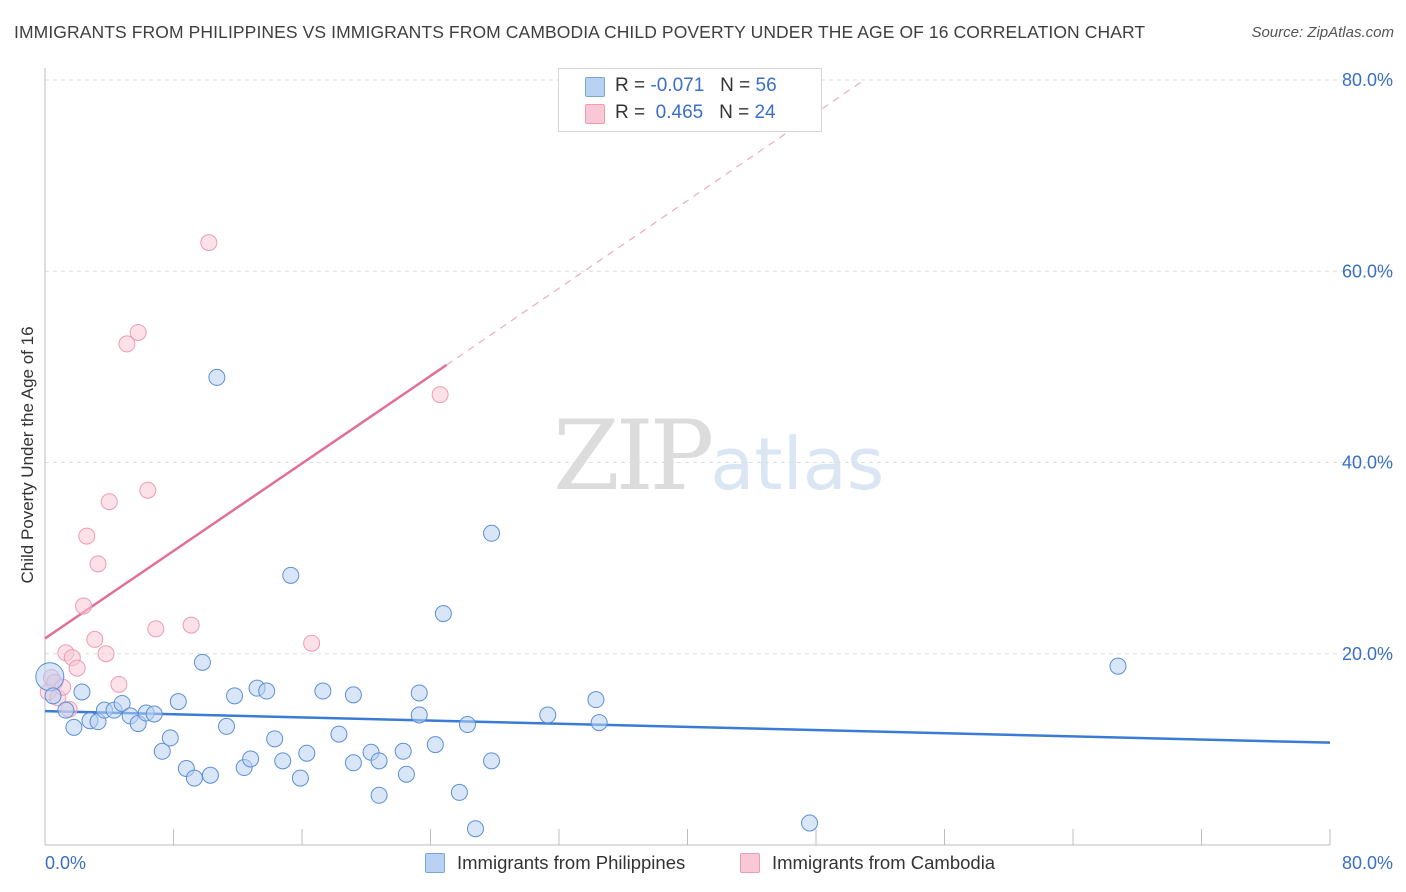 The width and height of the screenshot is (1406, 892). What do you see at coordinates (750, 863) in the screenshot?
I see `series-swatch-cambodia` at bounding box center [750, 863].